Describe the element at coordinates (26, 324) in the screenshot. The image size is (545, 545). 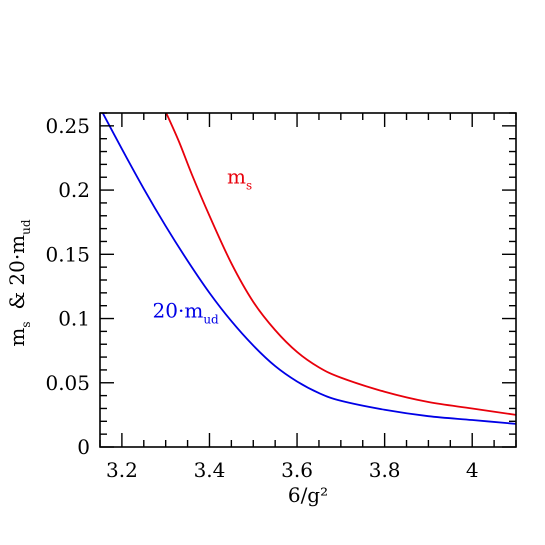
I see `y-axis-ms-sub: s` at that location.